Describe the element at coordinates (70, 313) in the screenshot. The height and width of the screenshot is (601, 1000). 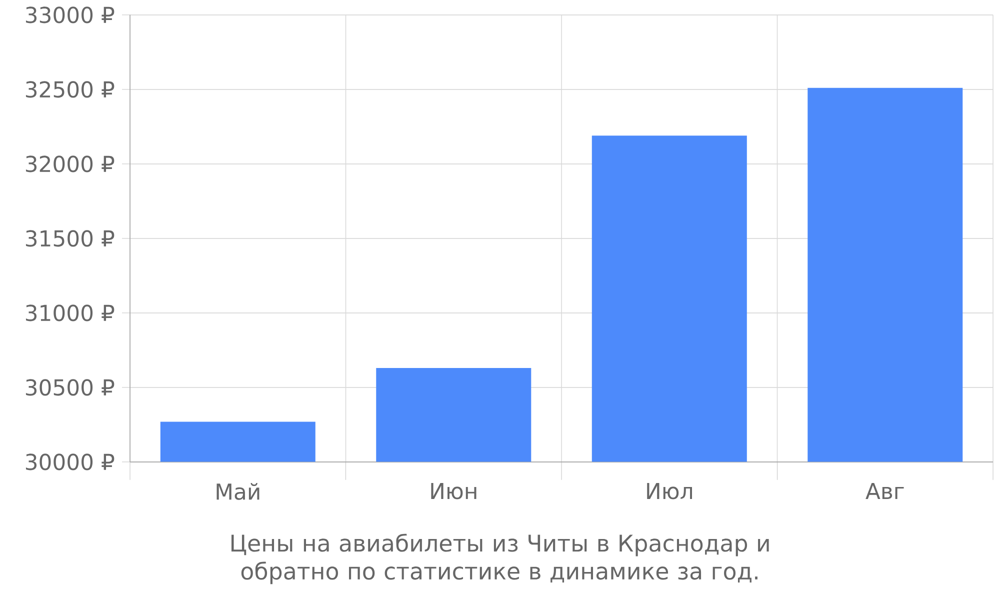
I see `y-tick-label: 31000 ₽` at that location.